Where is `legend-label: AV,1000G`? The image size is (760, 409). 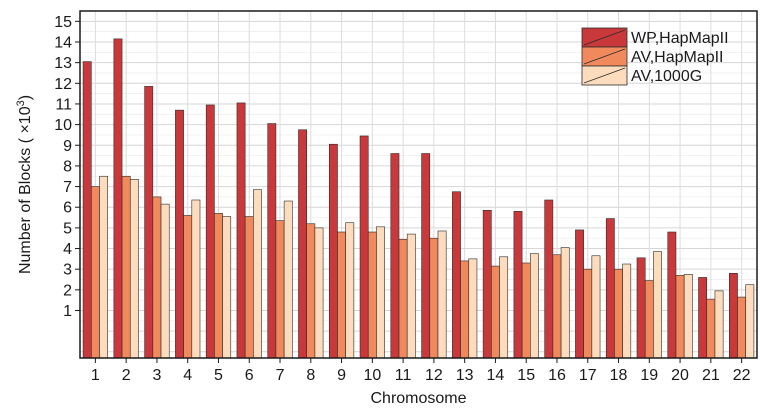
legend-label: AV,1000G is located at coordinates (666, 76).